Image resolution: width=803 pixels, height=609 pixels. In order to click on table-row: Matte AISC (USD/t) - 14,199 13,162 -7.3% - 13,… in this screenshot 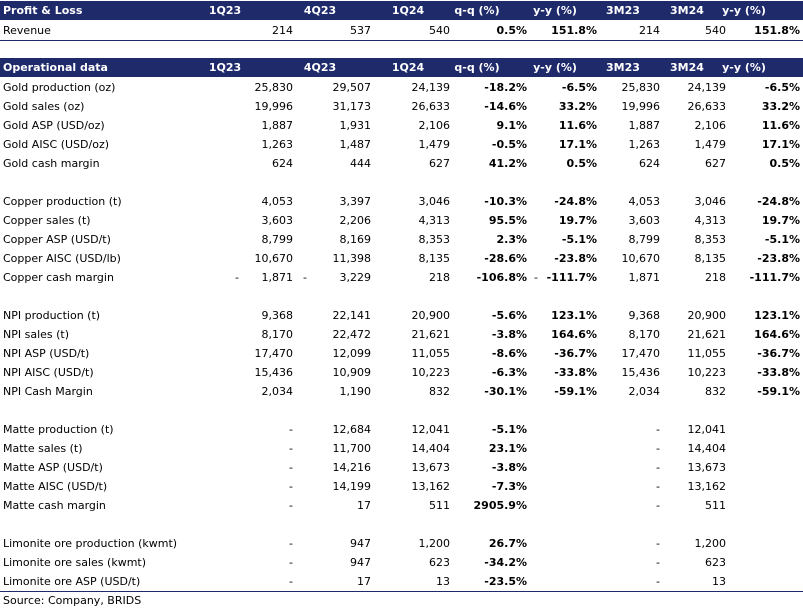, I will do `click(401, 486)`.